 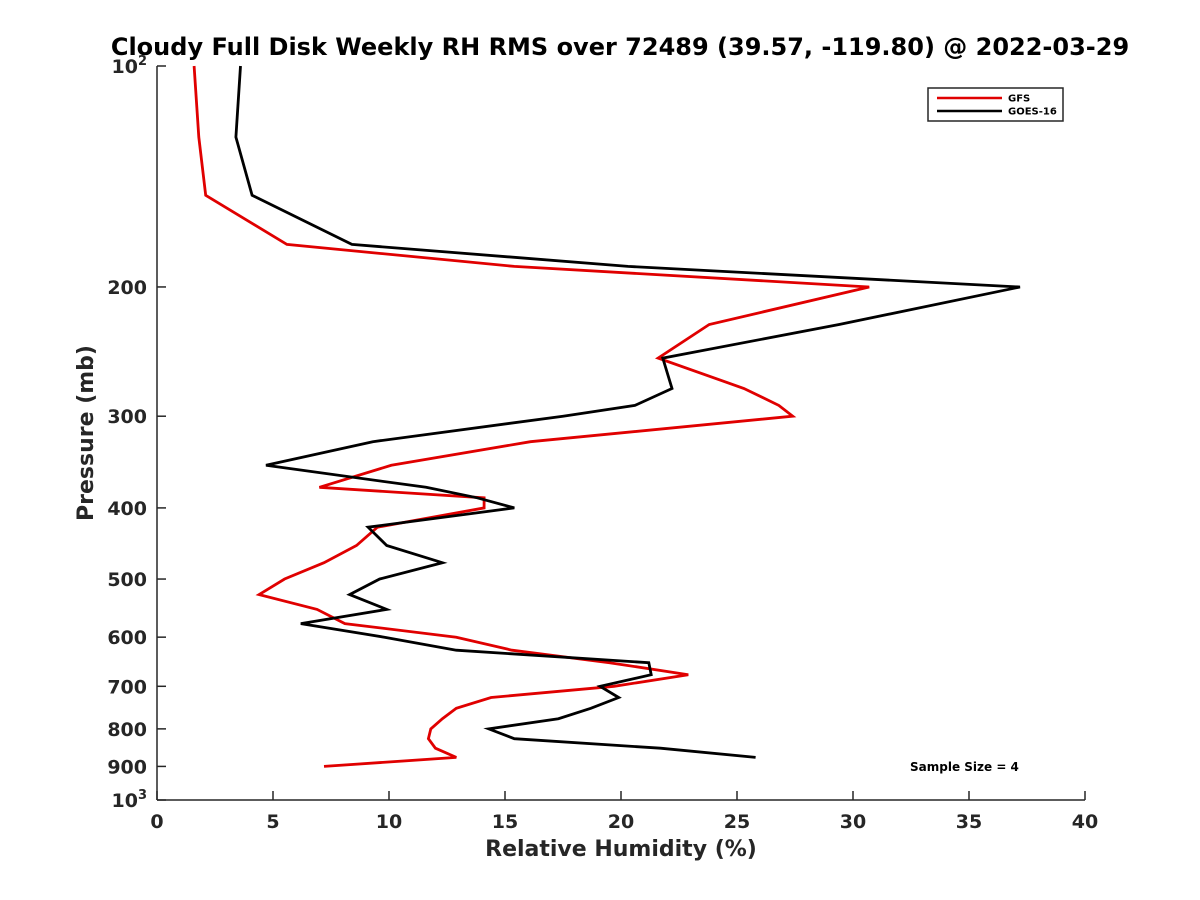 I want to click on x-ticks: 0 5 10 15 20 25 30 35 40, so click(x=624, y=812).